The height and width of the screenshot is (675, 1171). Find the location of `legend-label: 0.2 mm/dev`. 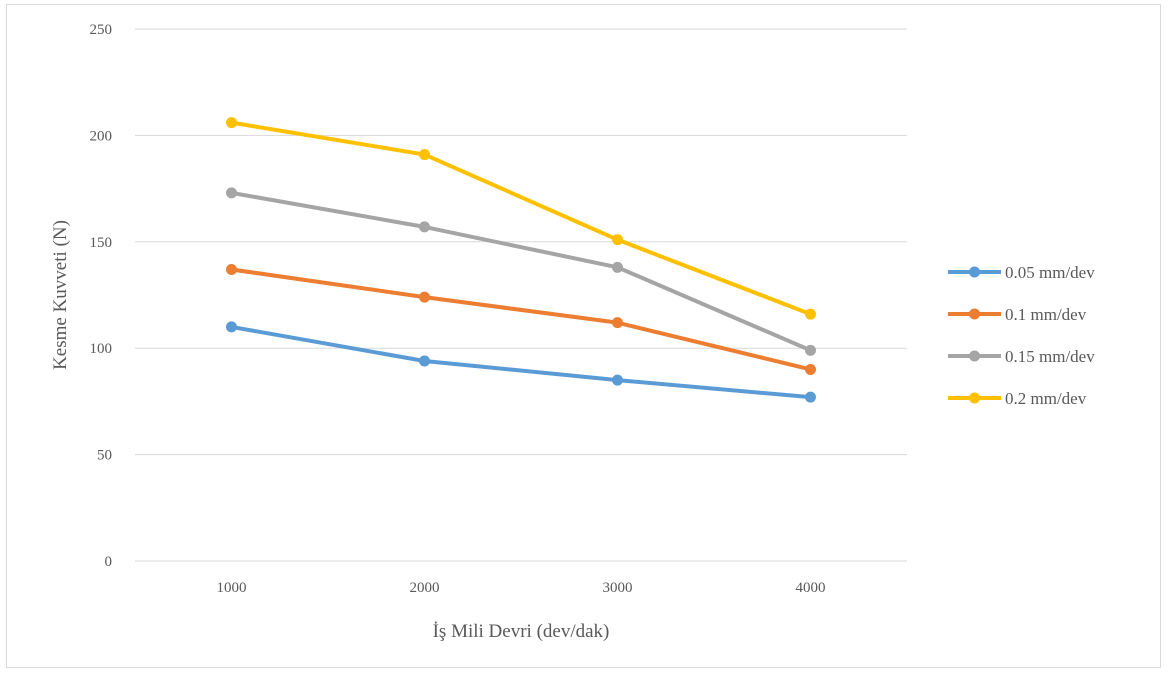

legend-label: 0.2 mm/dev is located at coordinates (1046, 398).